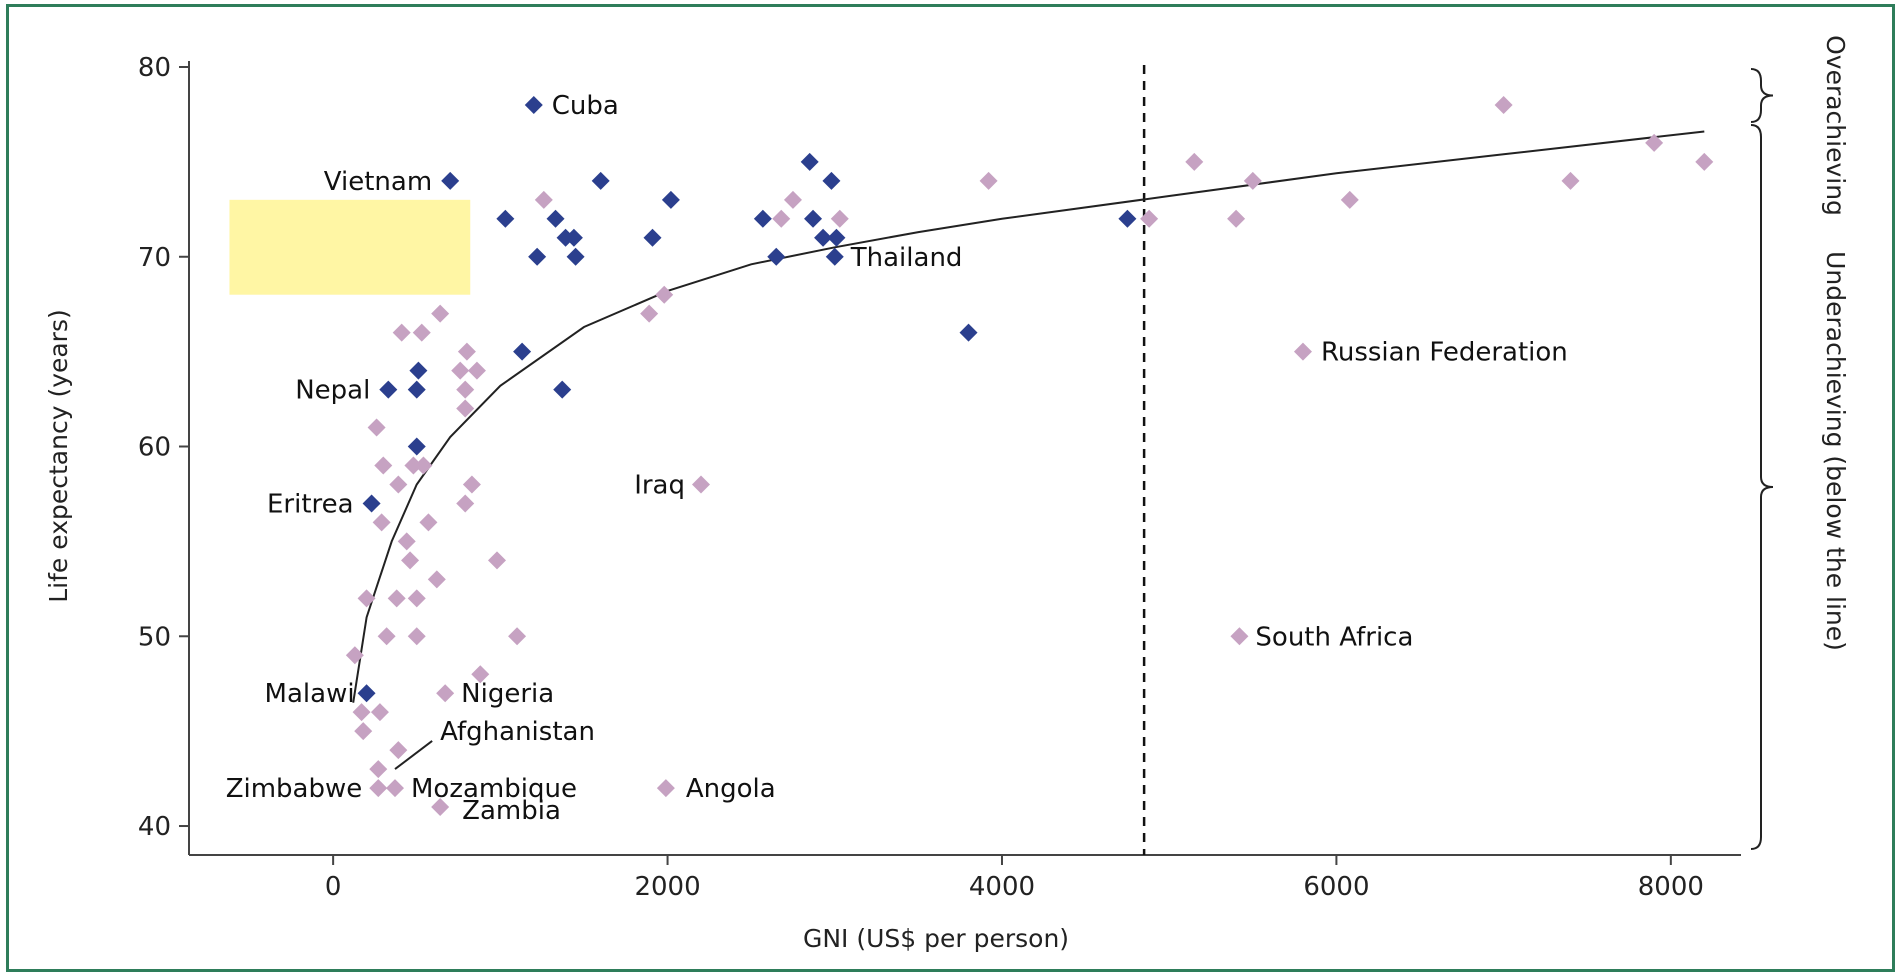  Describe the element at coordinates (154, 448) in the screenshot. I see `y-tick-label: 60` at that location.